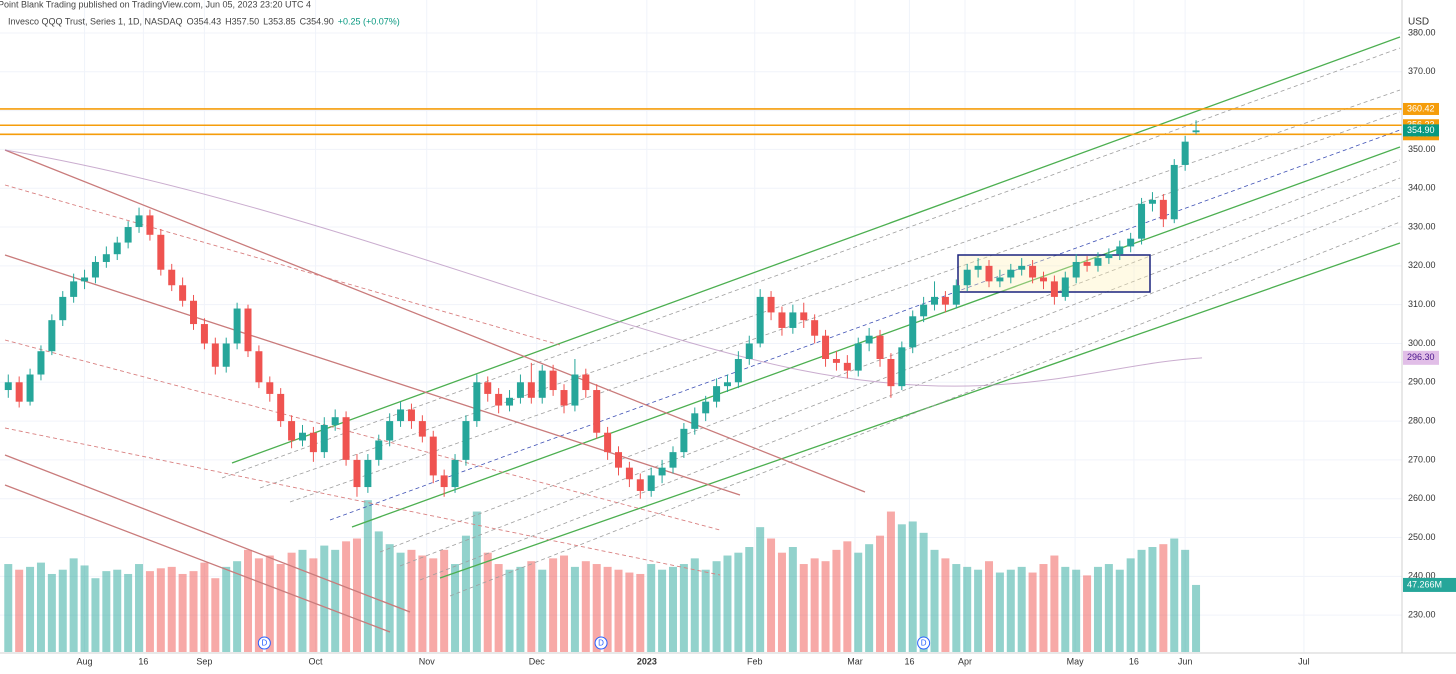 The height and width of the screenshot is (674, 1456). I want to click on last-price-label: 354.90, so click(1421, 130).